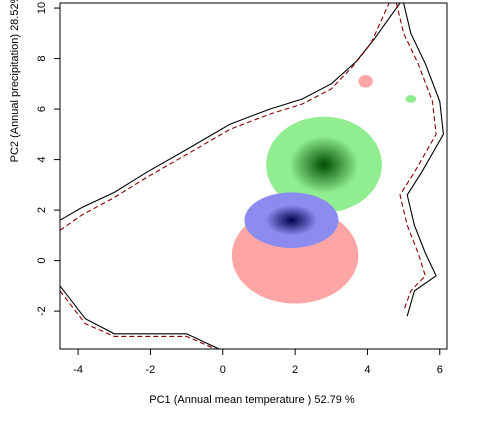  I want to click on small-green-region, so click(411, 99).